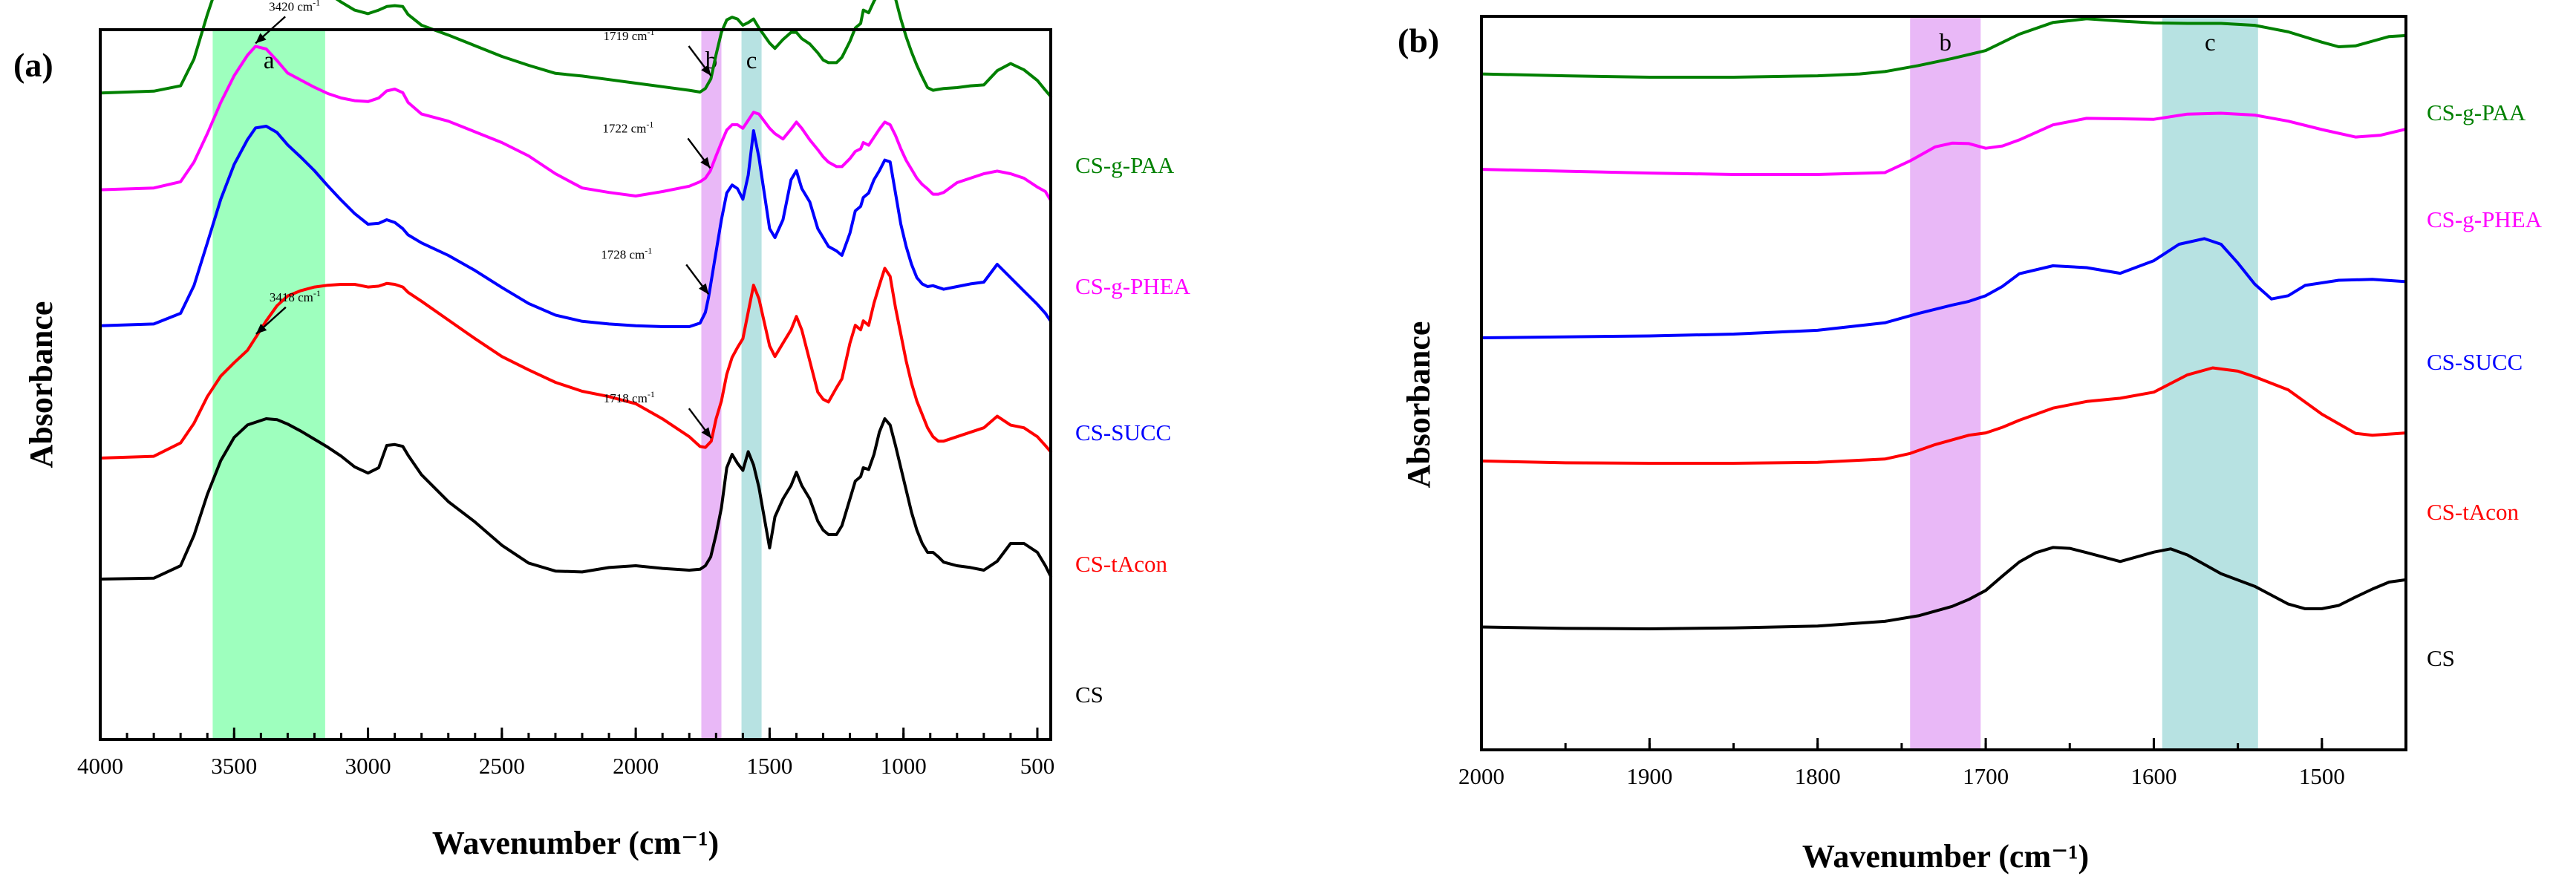 The height and width of the screenshot is (882, 2576). I want to click on panel-a-series-labels: CS-g-PAA CS-g-PHEA CS-SUCC CS-tAcon CS, so click(1133, 430).